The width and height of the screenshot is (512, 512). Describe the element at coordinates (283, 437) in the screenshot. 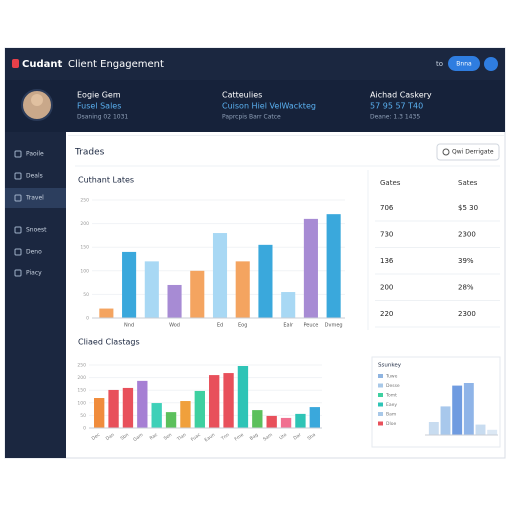

I see `x-tick-label: Uto` at that location.